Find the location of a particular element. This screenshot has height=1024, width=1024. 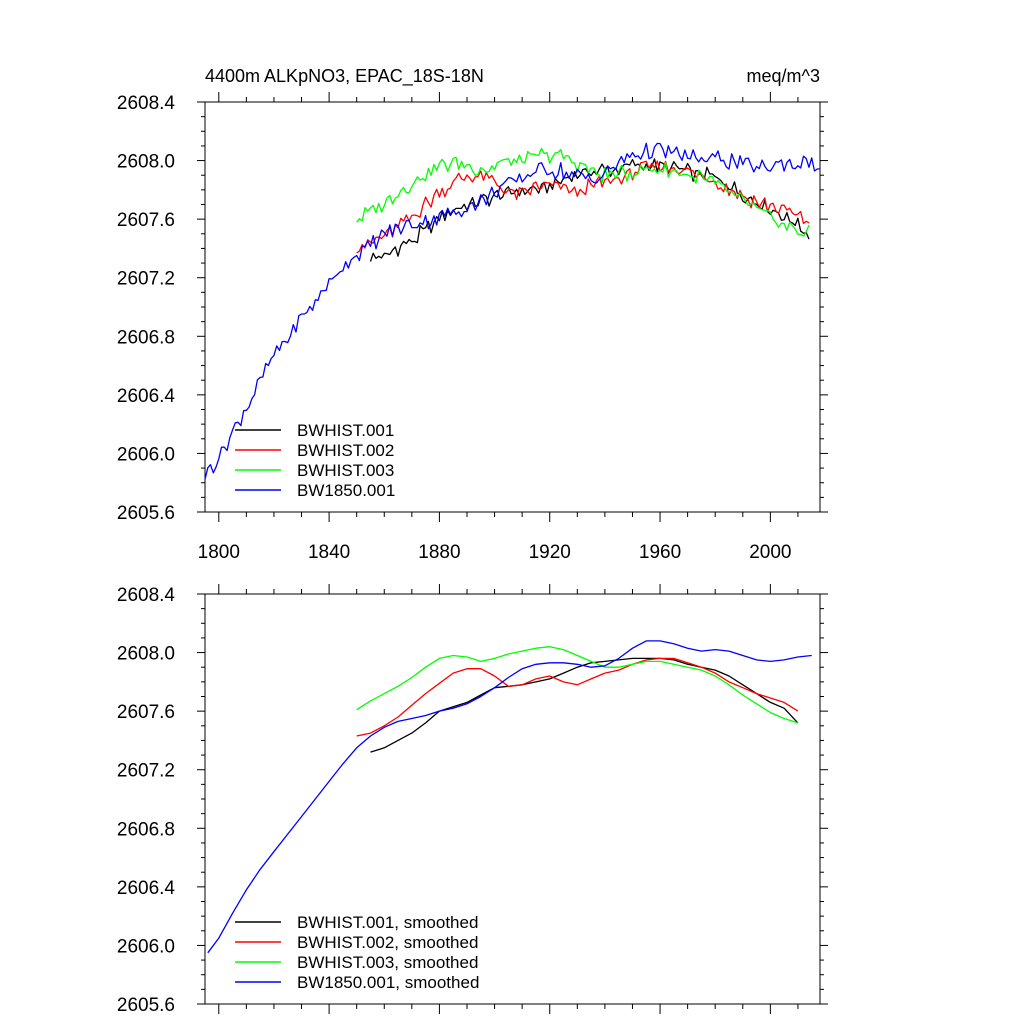

legend-label: BWHIST.001, smoothed is located at coordinates (387, 922).